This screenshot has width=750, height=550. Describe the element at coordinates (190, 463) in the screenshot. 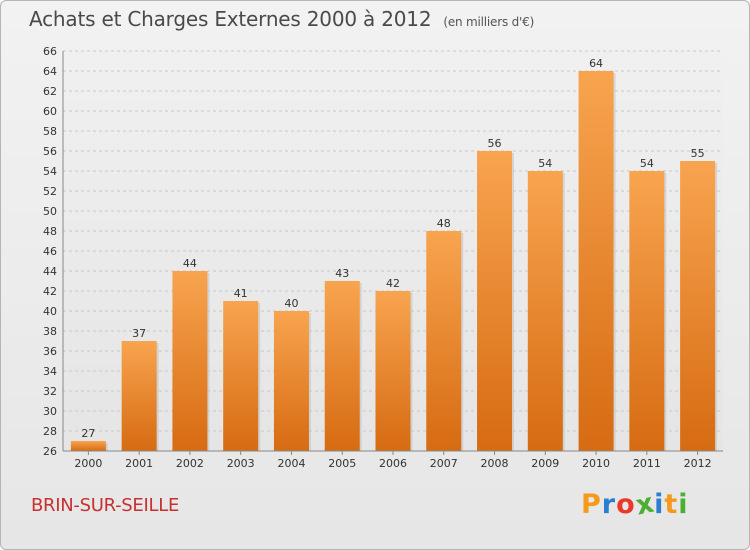

I see `x-tick-label: 2002` at that location.